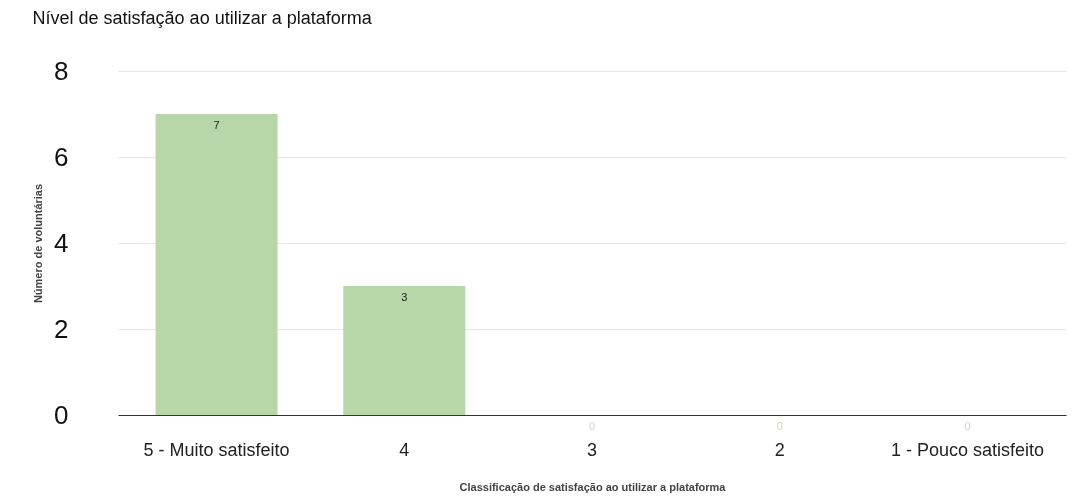  What do you see at coordinates (61, 70) in the screenshot?
I see `y-tick-label: 8` at bounding box center [61, 70].